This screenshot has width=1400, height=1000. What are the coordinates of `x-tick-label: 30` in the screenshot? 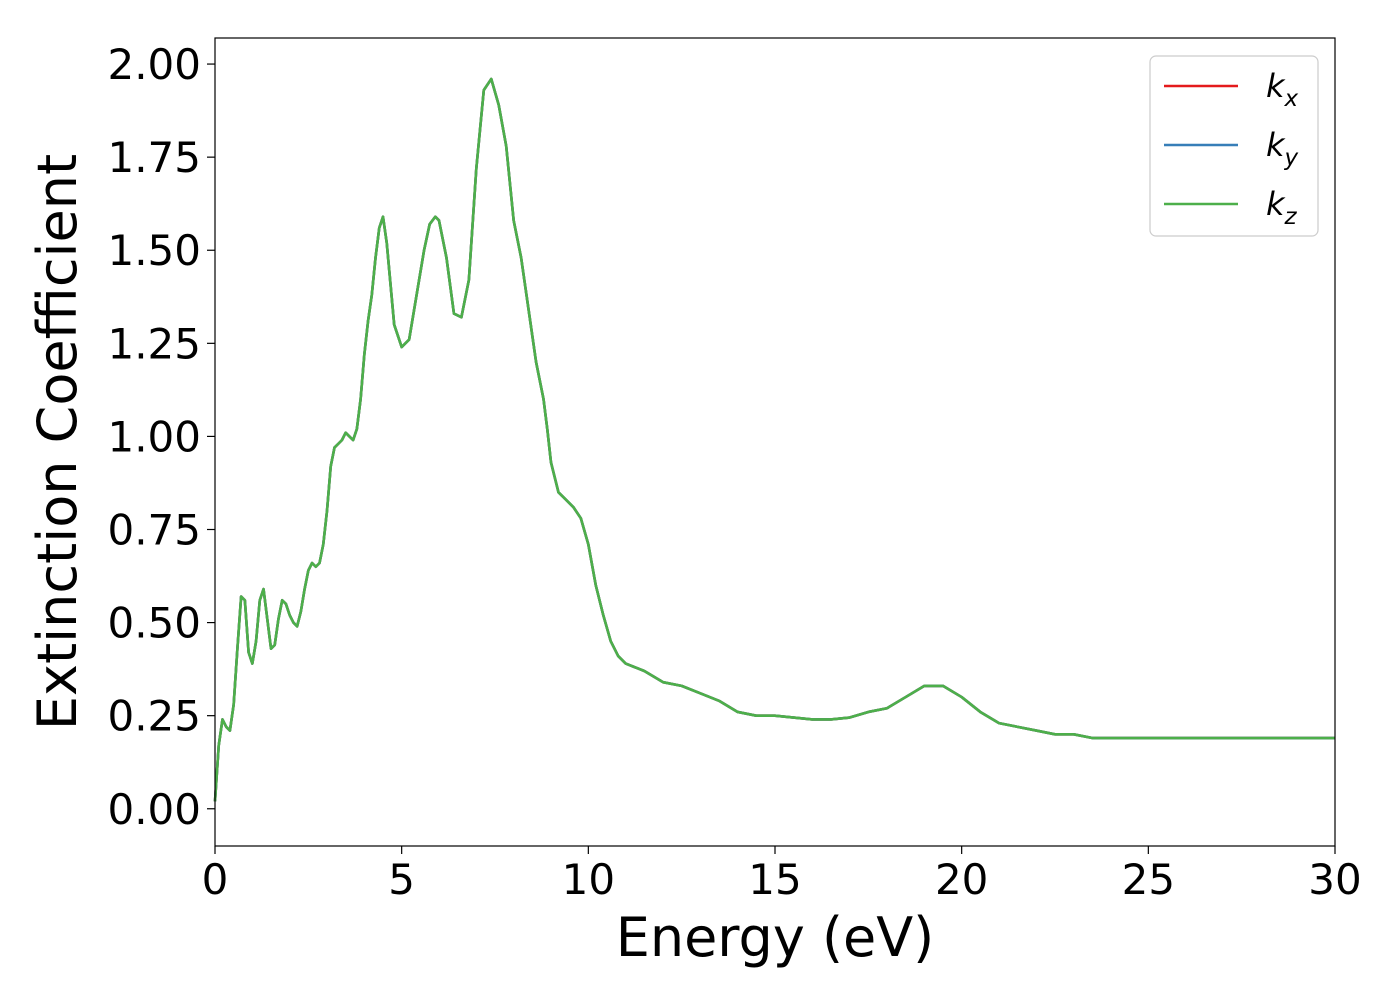 It's located at (1334, 879).